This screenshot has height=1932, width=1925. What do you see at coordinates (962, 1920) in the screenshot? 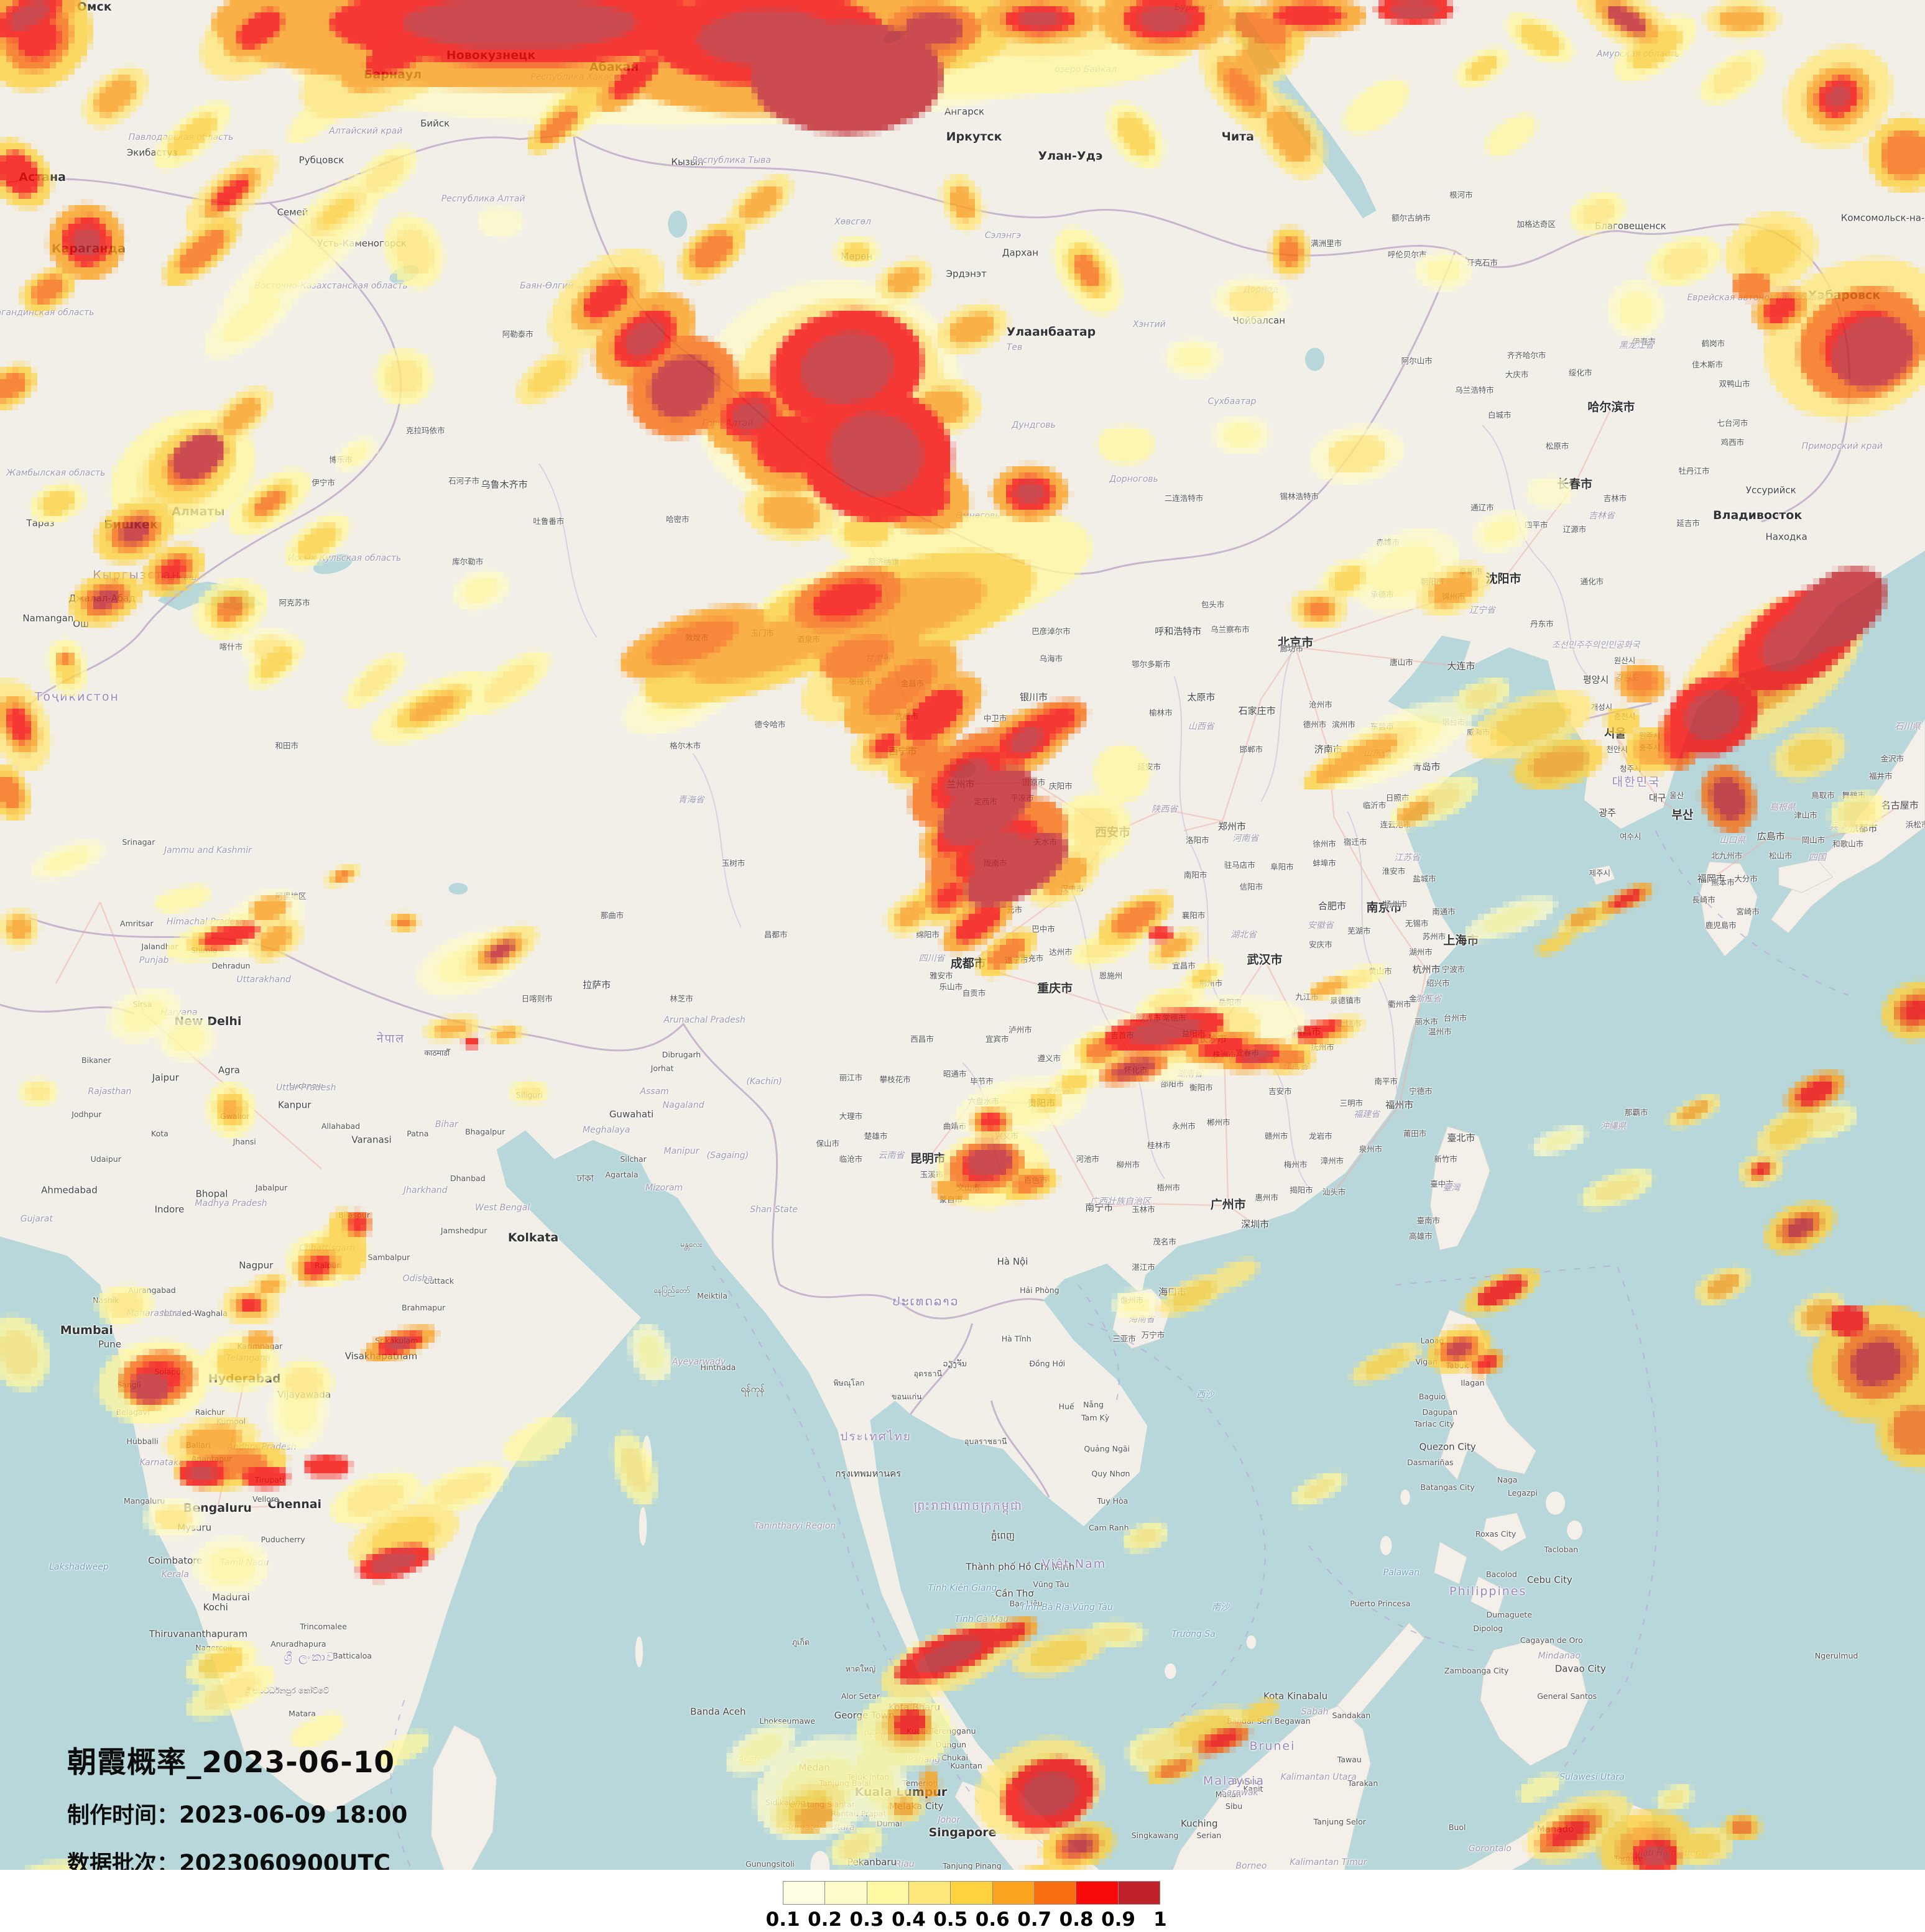
I see `legend-tick-labels: 0.1 0.2 0.3 0.4 0.5 0.6 0.7 0.8 0.9 1` at bounding box center [962, 1920].